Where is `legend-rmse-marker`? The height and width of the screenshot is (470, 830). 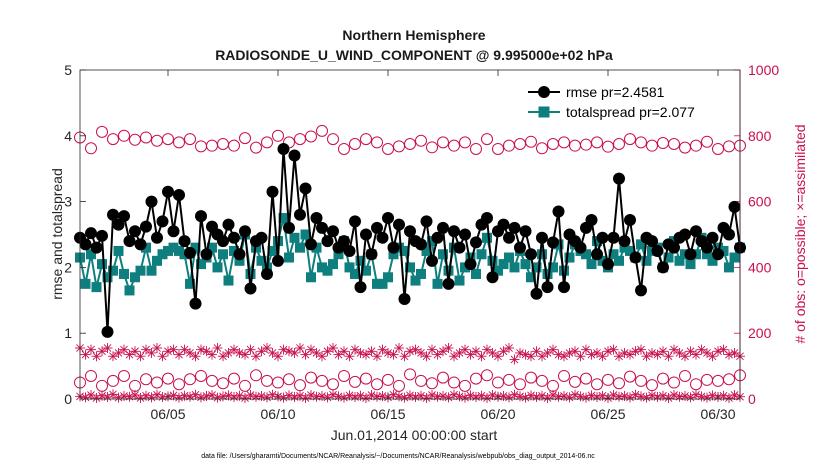
legend-rmse-marker is located at coordinates (544, 92).